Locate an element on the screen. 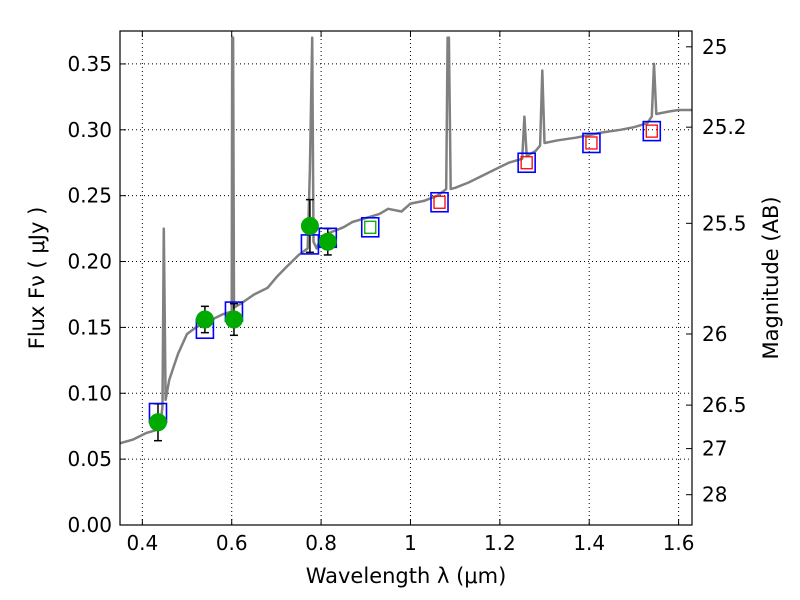  y-tick-label: 0.00 is located at coordinates (89, 525).